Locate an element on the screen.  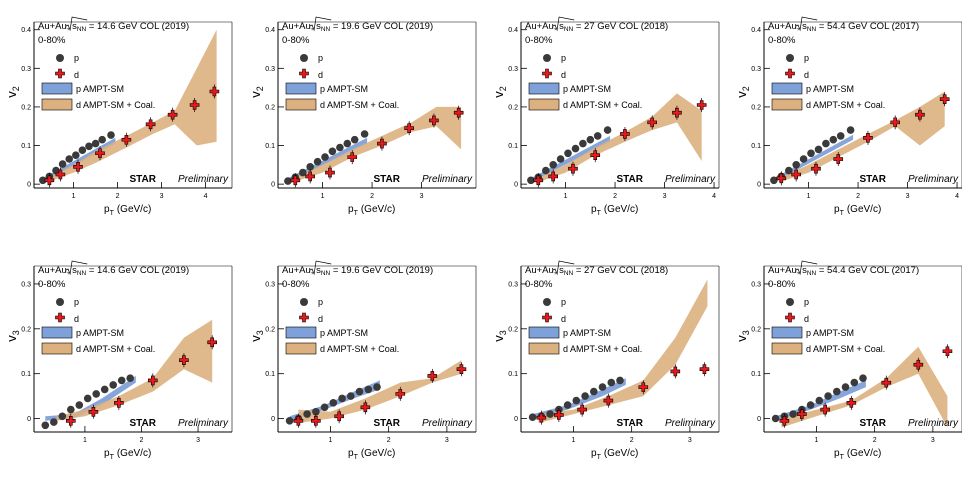
legend-ampt-p-label: p AMPT-SM is located at coordinates (344, 333).